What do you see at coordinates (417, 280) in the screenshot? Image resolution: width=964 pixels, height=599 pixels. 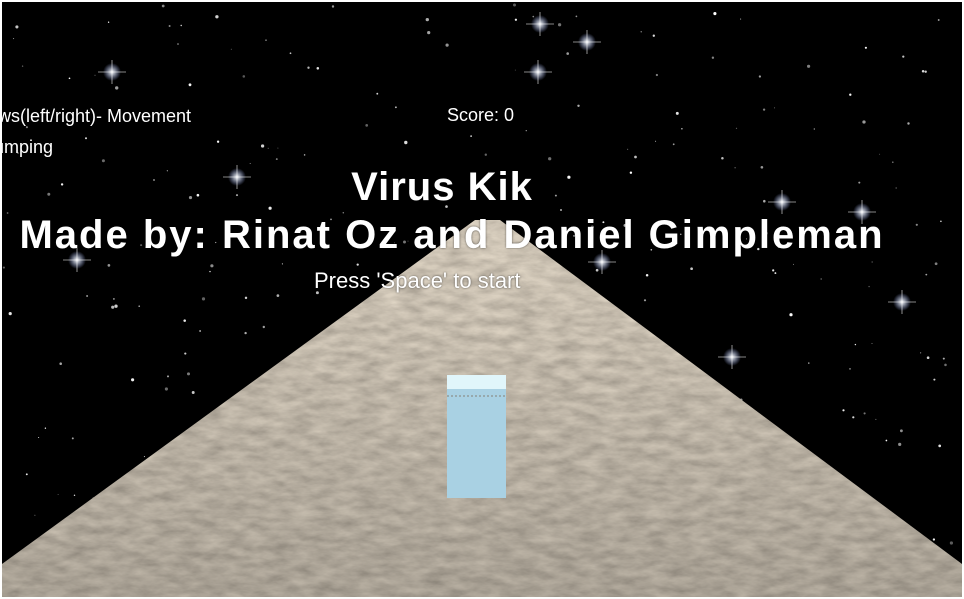 I see `start-prompt: Press 'Space' to start` at bounding box center [417, 280].